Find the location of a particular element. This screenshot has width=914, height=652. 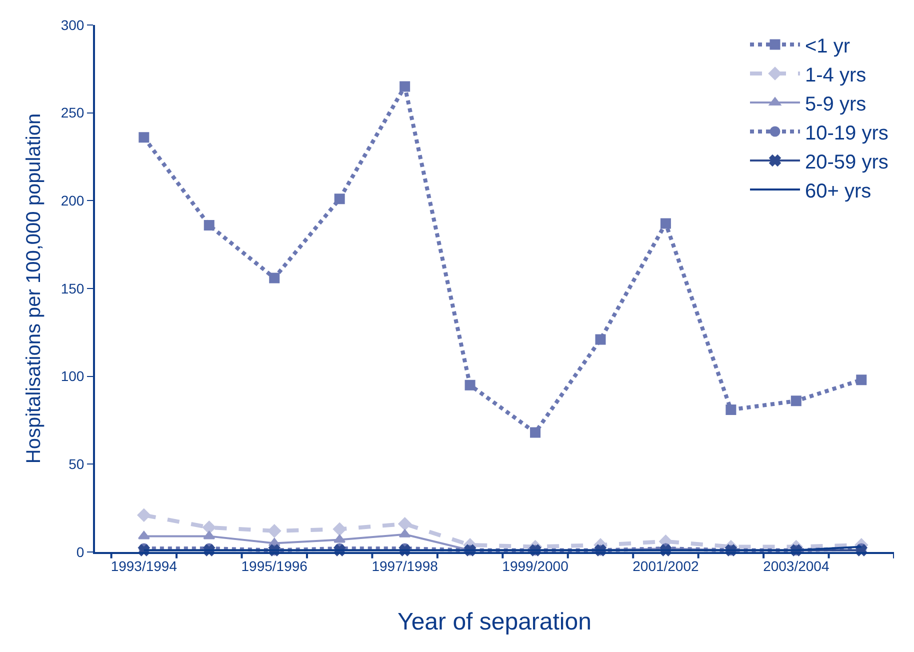

x-tick-label: 1995/1996 is located at coordinates (274, 566).